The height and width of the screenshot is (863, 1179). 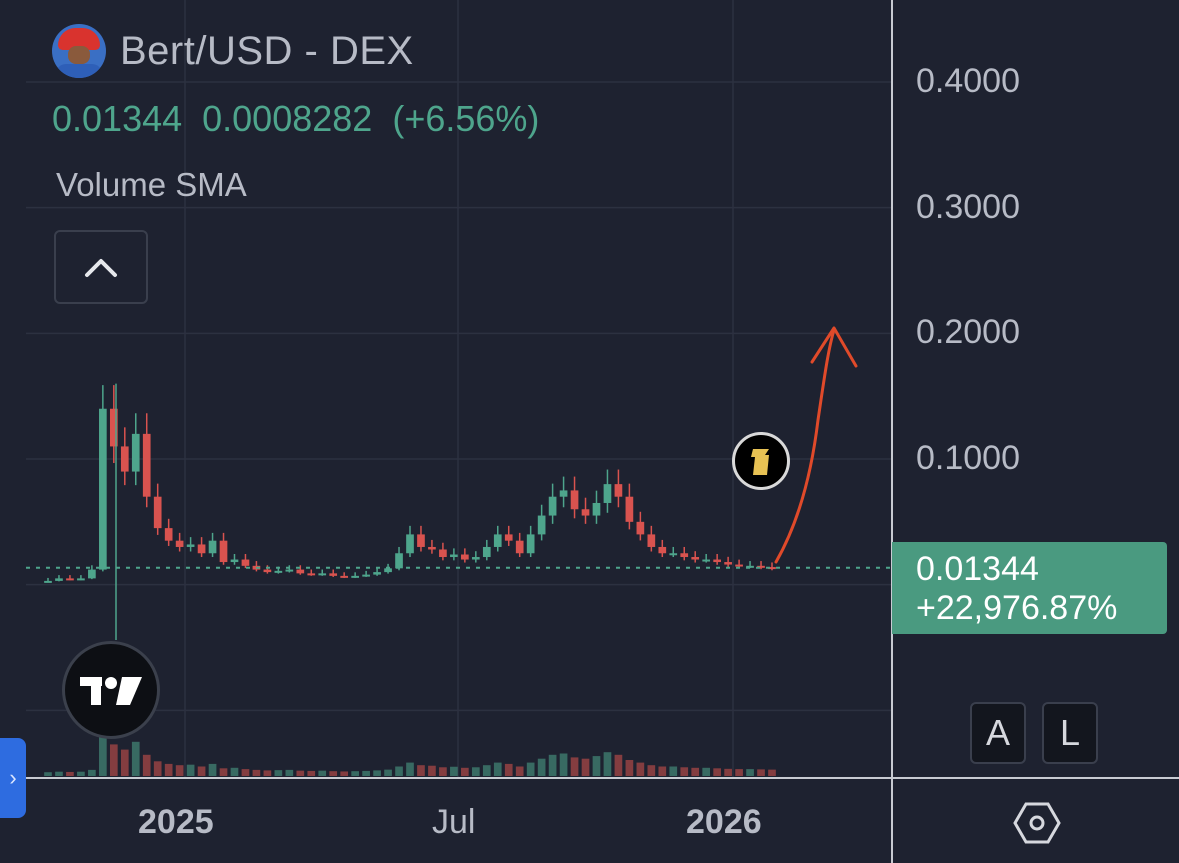 I want to click on hand-drawn-up-arrow, so click(x=816, y=445).